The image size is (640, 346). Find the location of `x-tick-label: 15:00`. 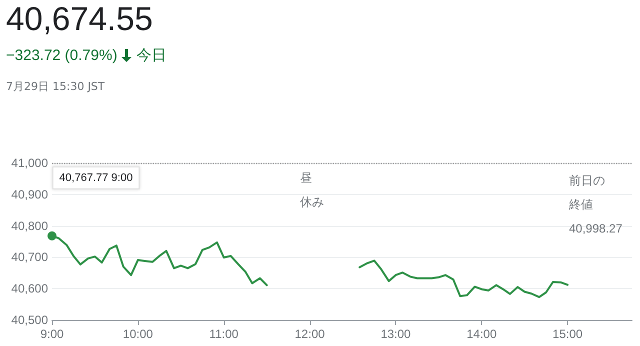

x-tick-label: 15:00 is located at coordinates (567, 334).